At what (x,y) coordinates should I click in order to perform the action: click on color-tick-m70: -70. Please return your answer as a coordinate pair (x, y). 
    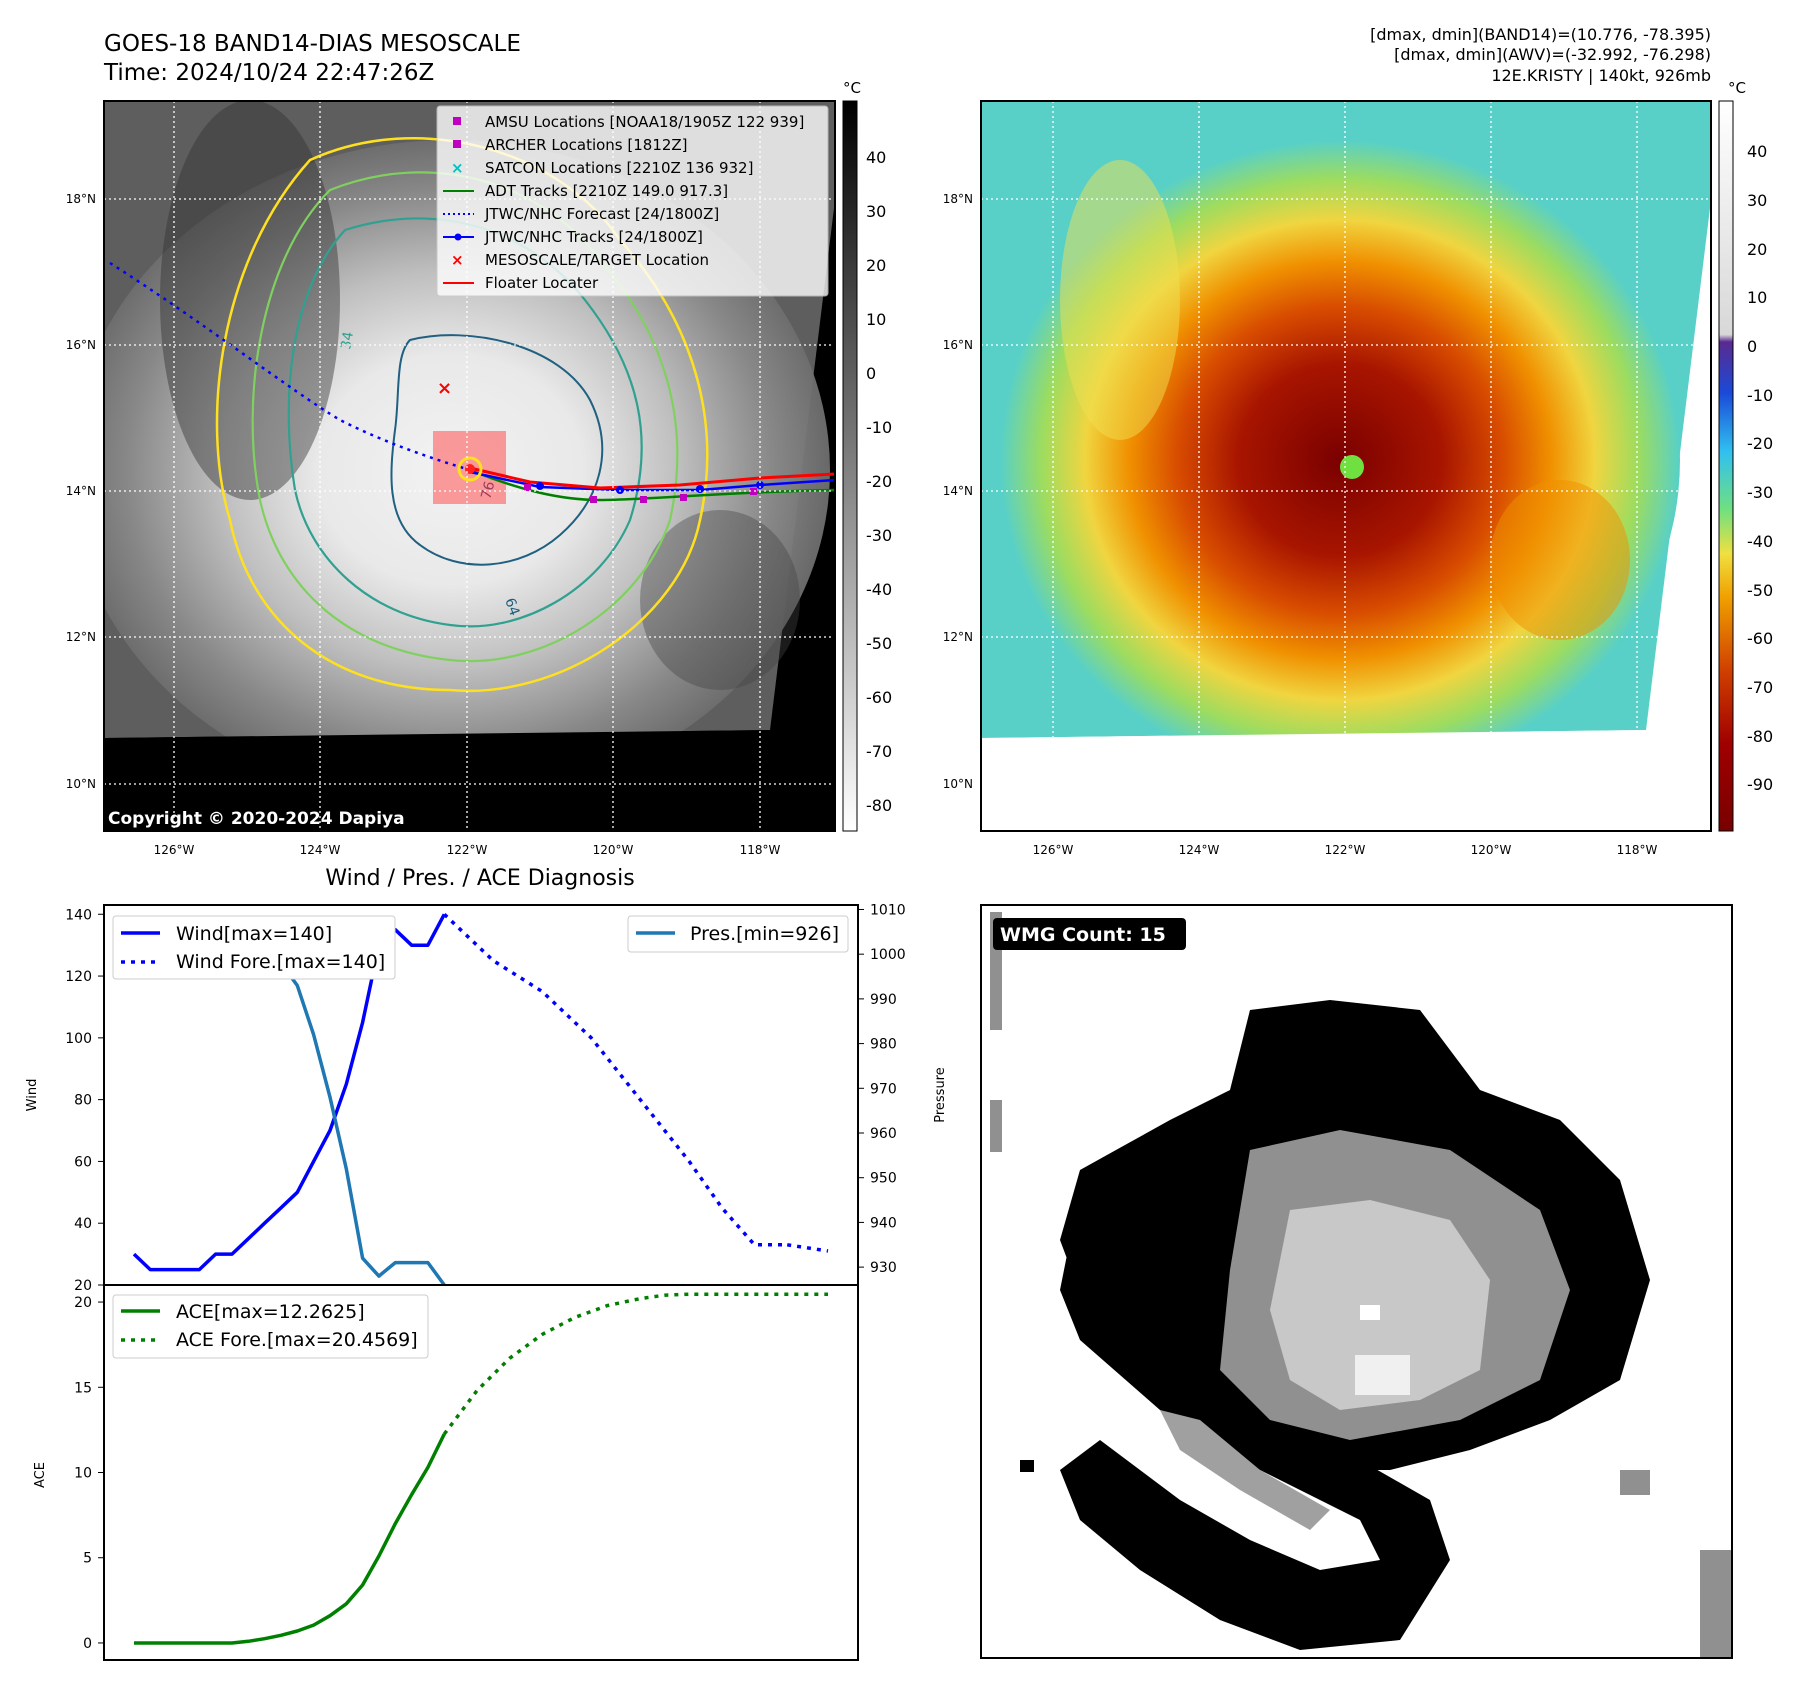
    Looking at the image, I should click on (1760, 687).